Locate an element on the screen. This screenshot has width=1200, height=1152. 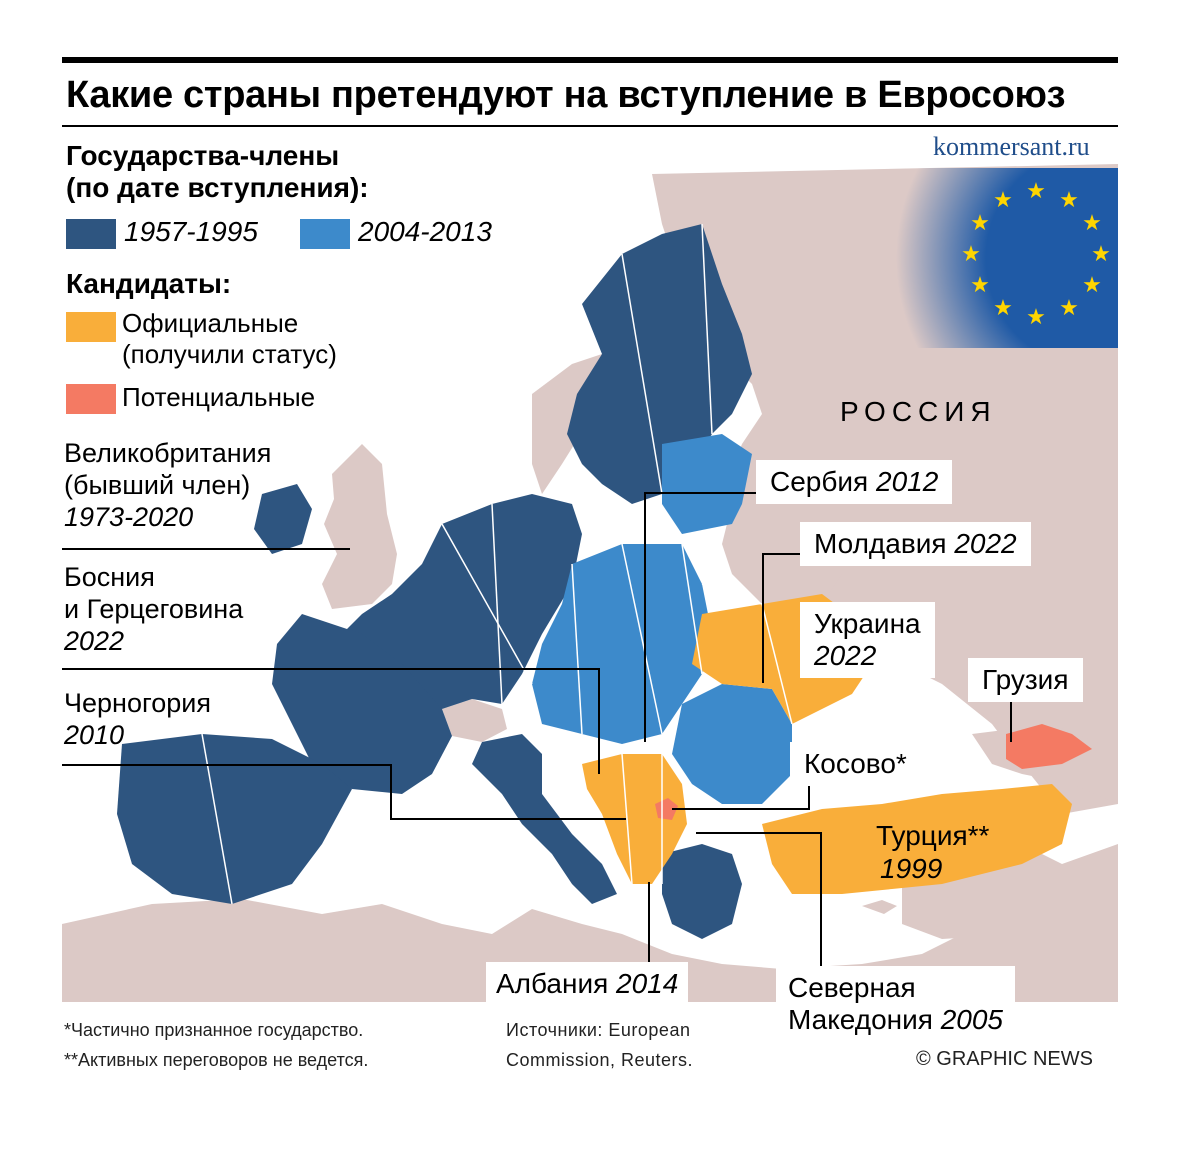
legend-official-line1: Официальные is located at coordinates (210, 323).